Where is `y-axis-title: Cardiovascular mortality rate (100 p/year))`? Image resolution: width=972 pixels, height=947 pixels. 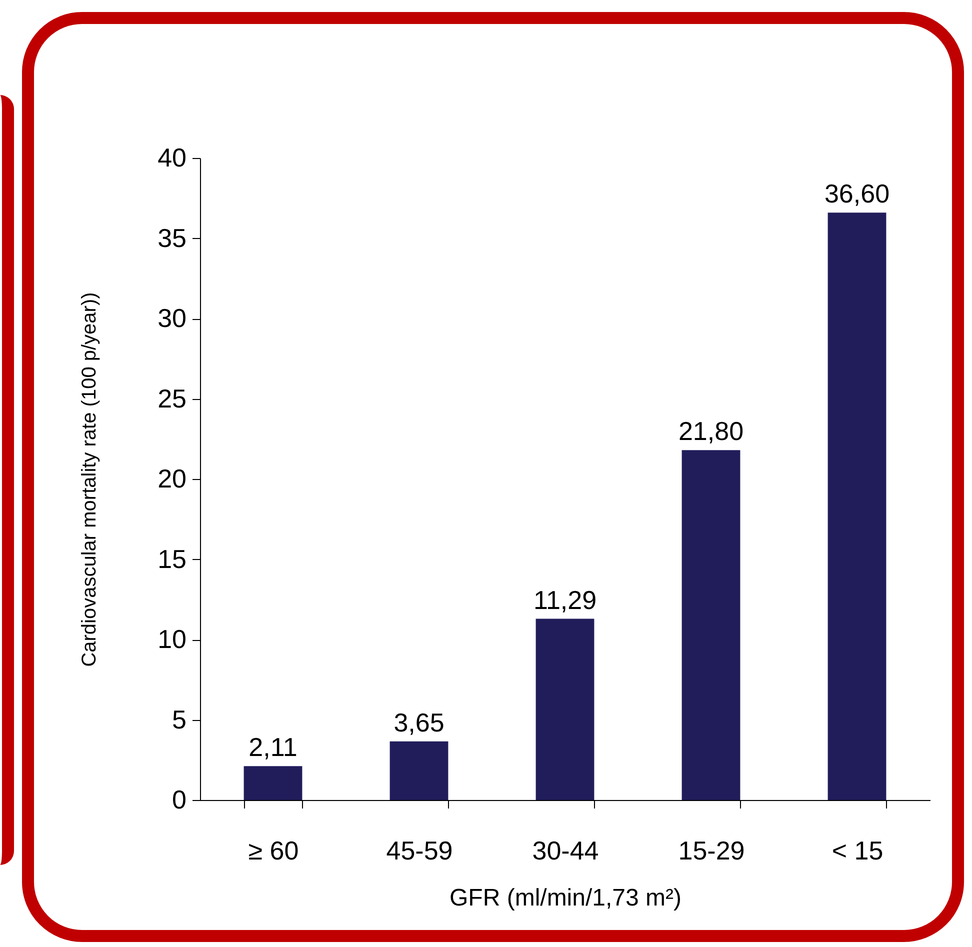 y-axis-title: Cardiovascular mortality rate (100 p/year)) is located at coordinates (89, 479).